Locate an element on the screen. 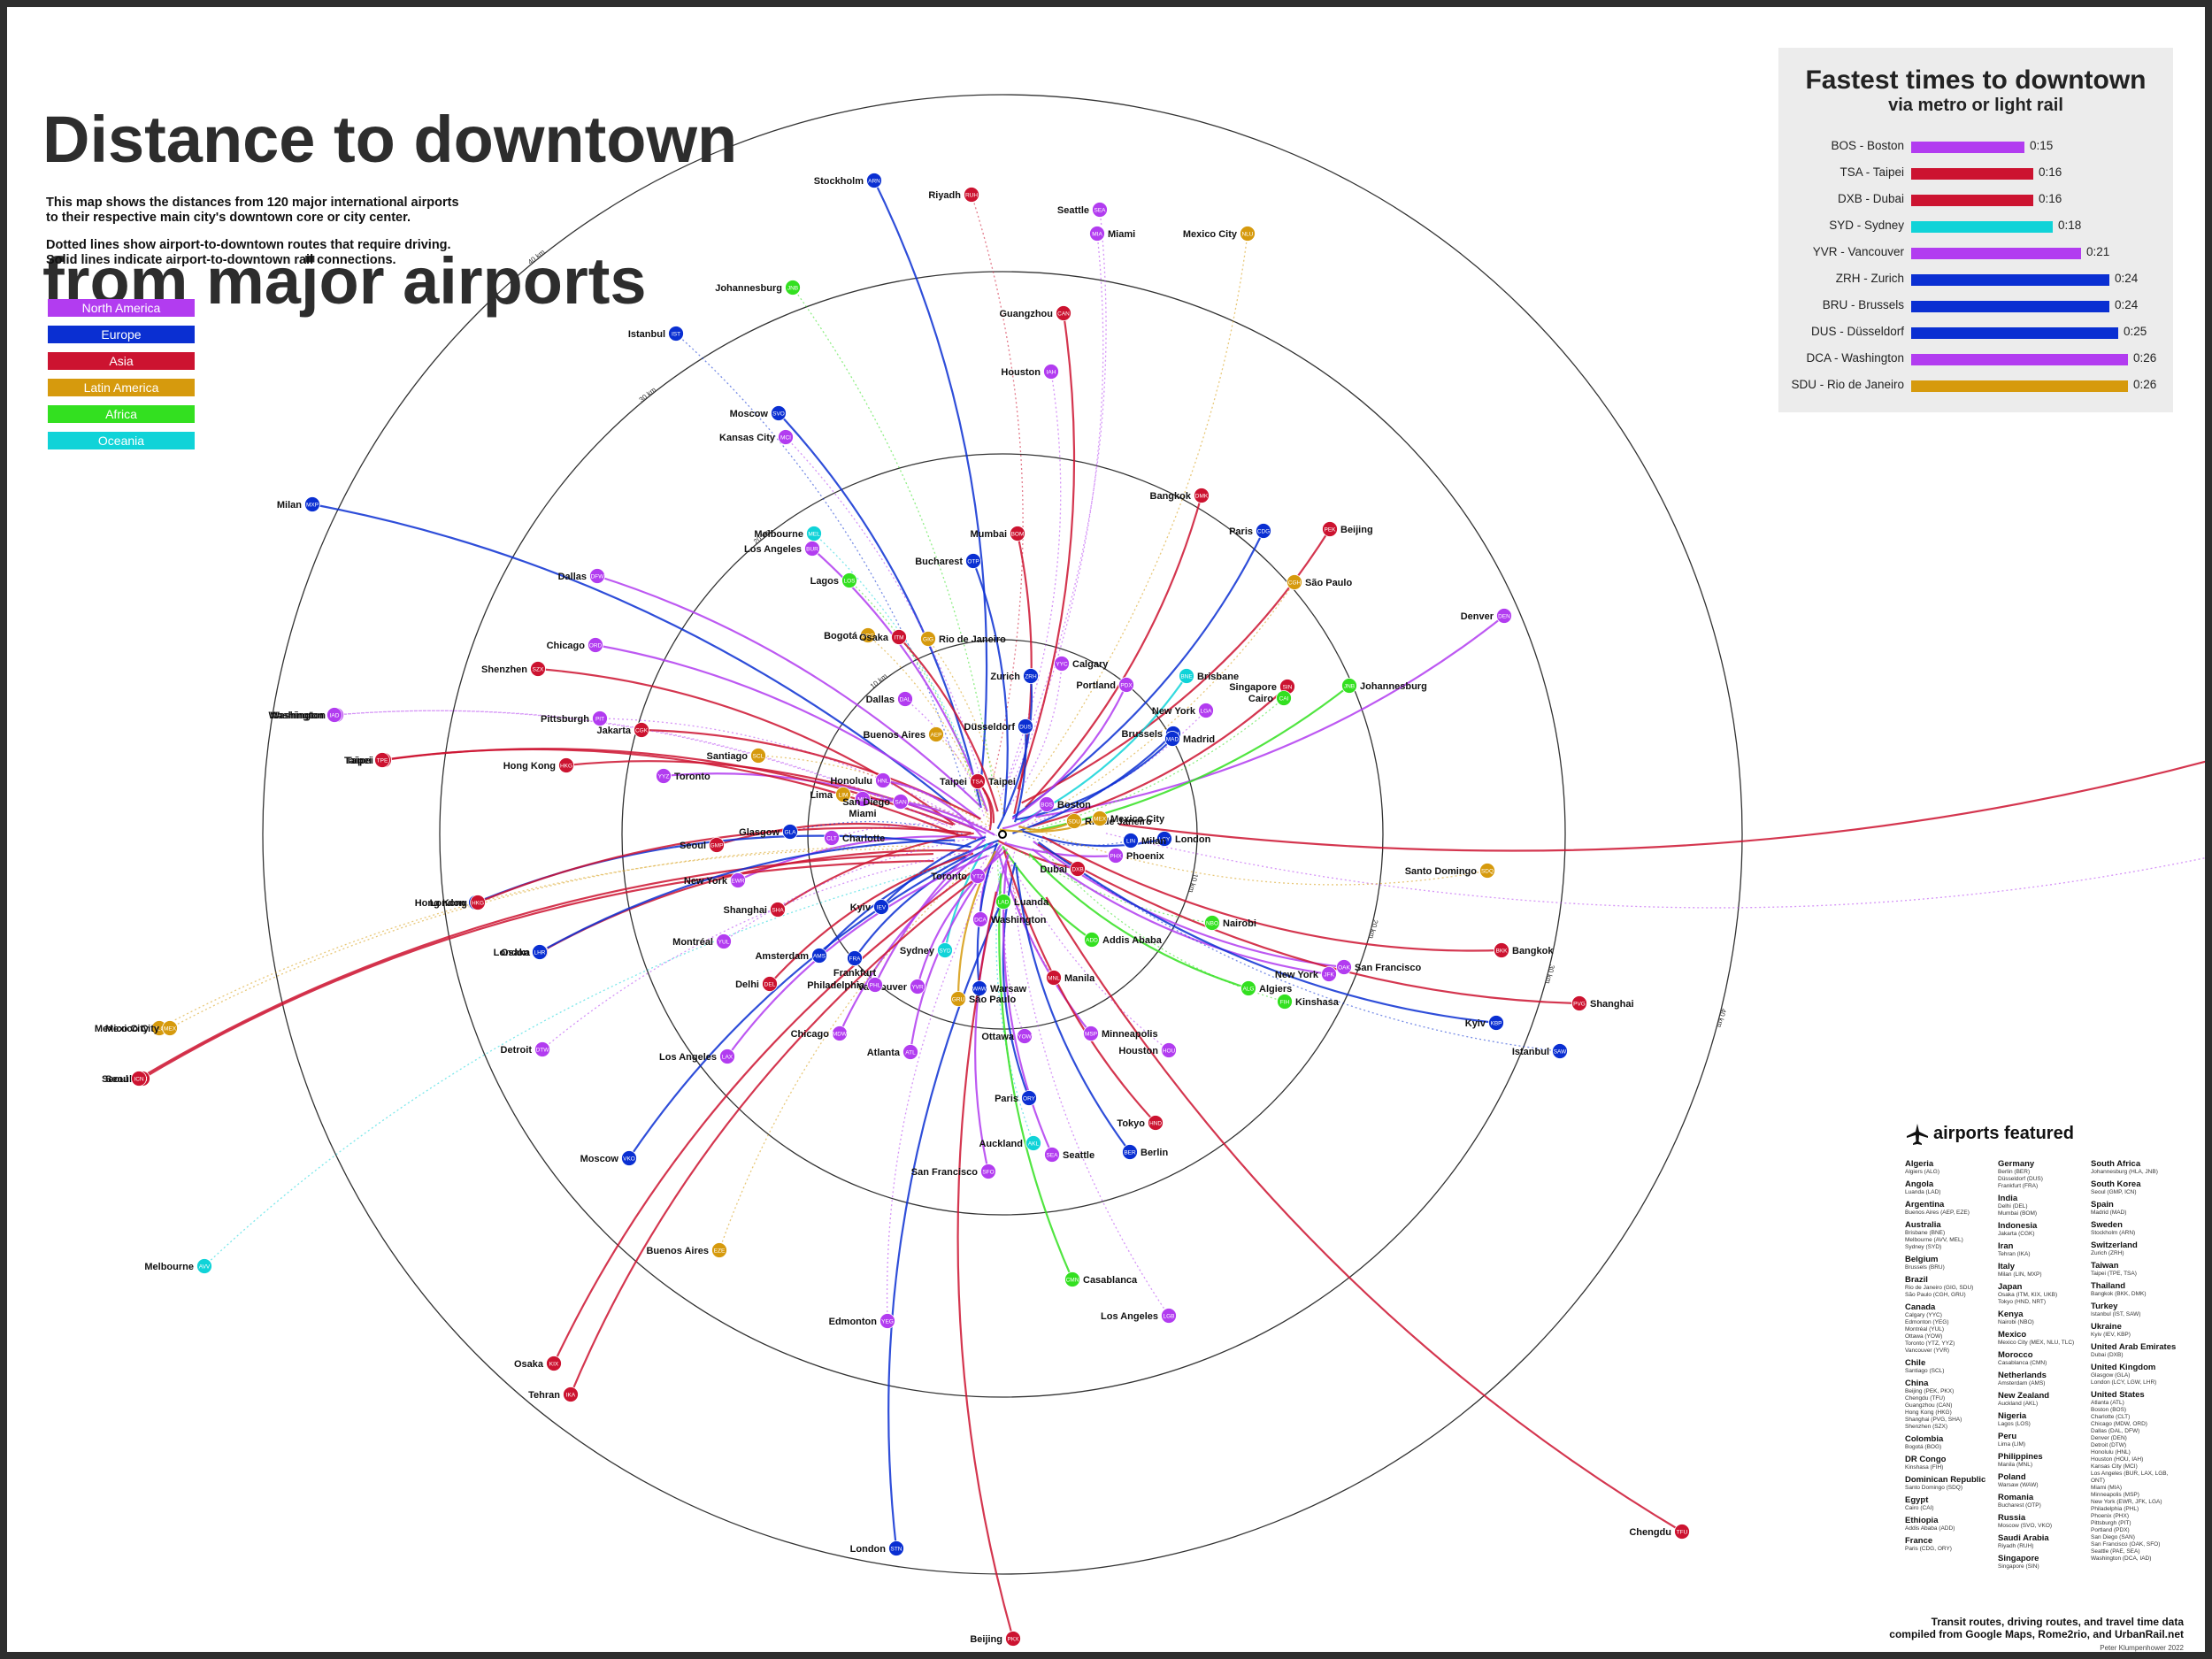 Image resolution: width=2212 pixels, height=1659 pixels. airport-code: AMS is located at coordinates (820, 956).